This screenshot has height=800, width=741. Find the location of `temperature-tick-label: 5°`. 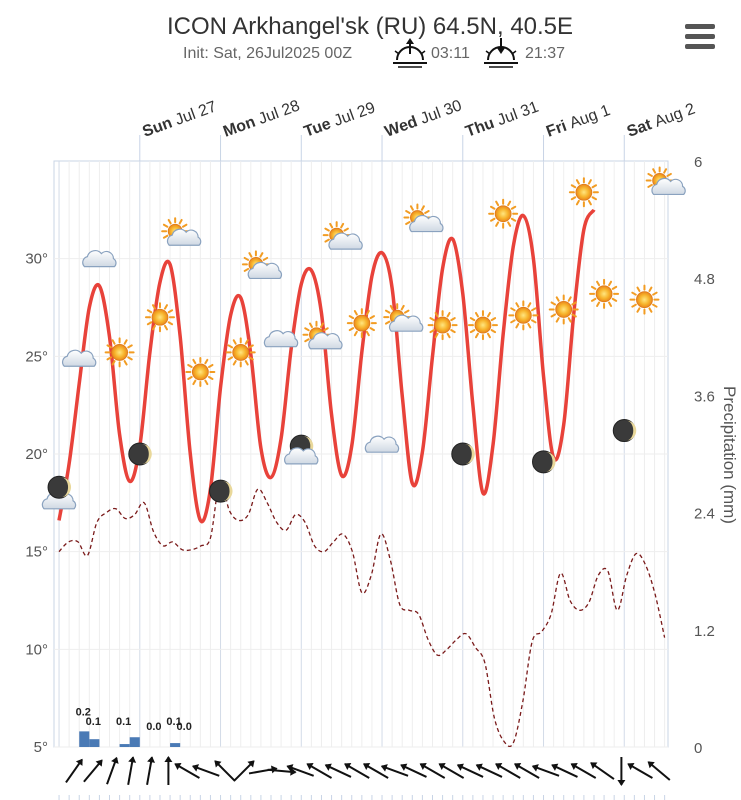

temperature-tick-label: 5° is located at coordinates (41, 747).